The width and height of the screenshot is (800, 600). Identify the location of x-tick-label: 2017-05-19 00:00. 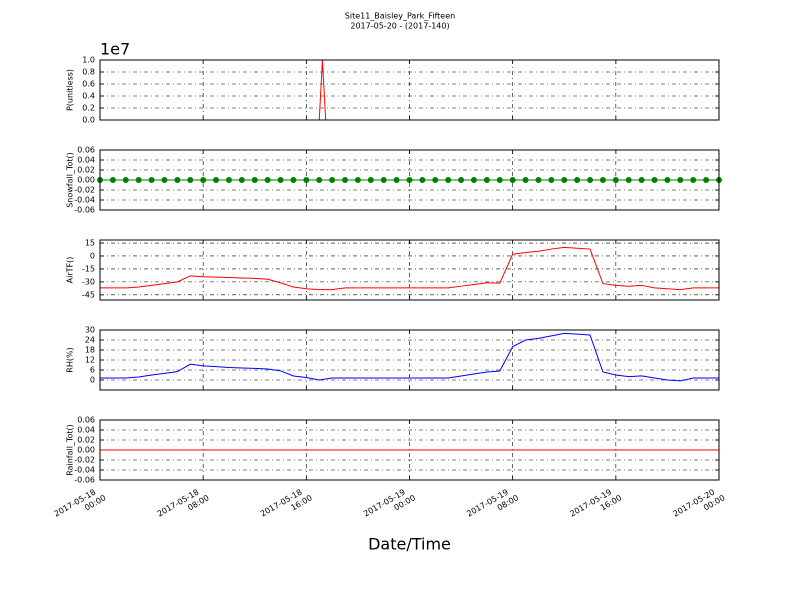
(389, 505).